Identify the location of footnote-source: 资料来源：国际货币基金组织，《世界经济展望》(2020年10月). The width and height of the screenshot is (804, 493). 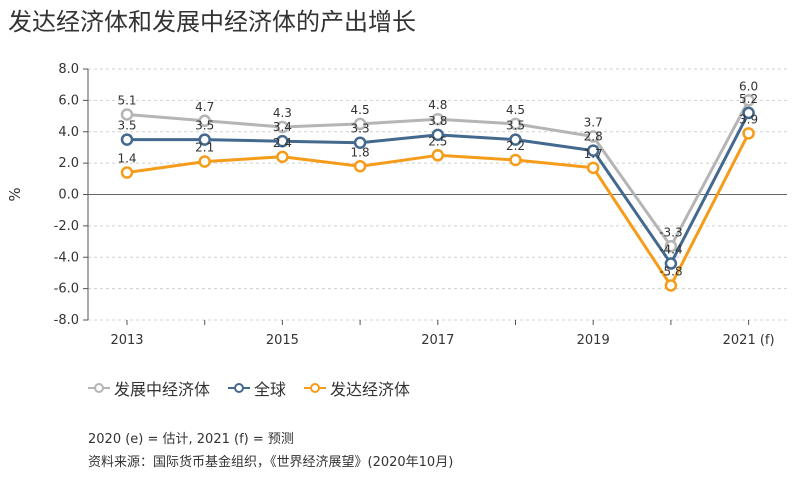
(271, 462).